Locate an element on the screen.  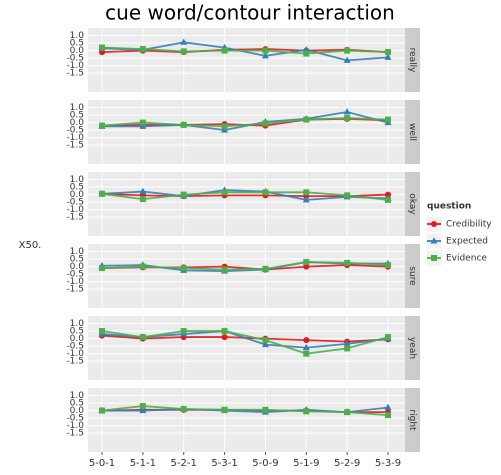
x-tick-label: 5-0-1 is located at coordinates (102, 463).